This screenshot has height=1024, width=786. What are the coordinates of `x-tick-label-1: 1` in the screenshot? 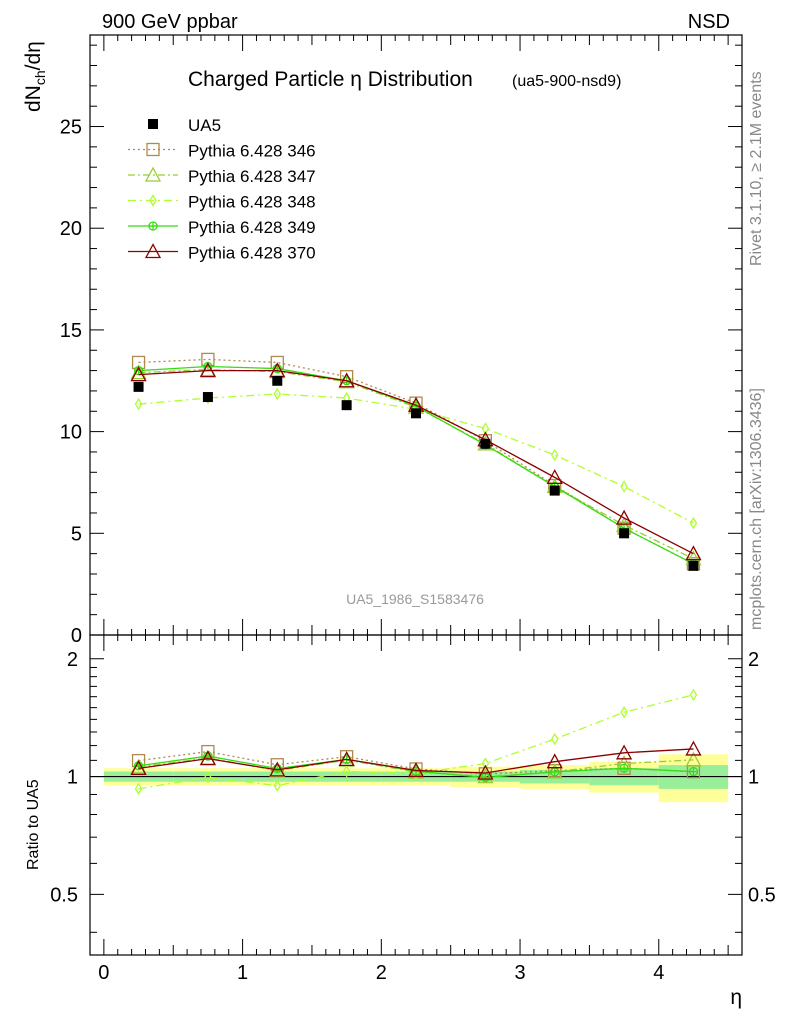 It's located at (242, 973).